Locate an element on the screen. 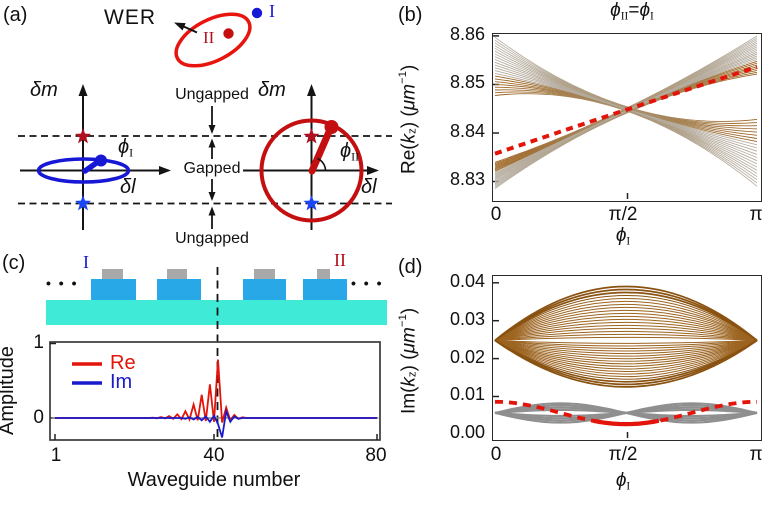 The height and width of the screenshot is (505, 769). y-tick-label: 0.04 is located at coordinates (467, 281).